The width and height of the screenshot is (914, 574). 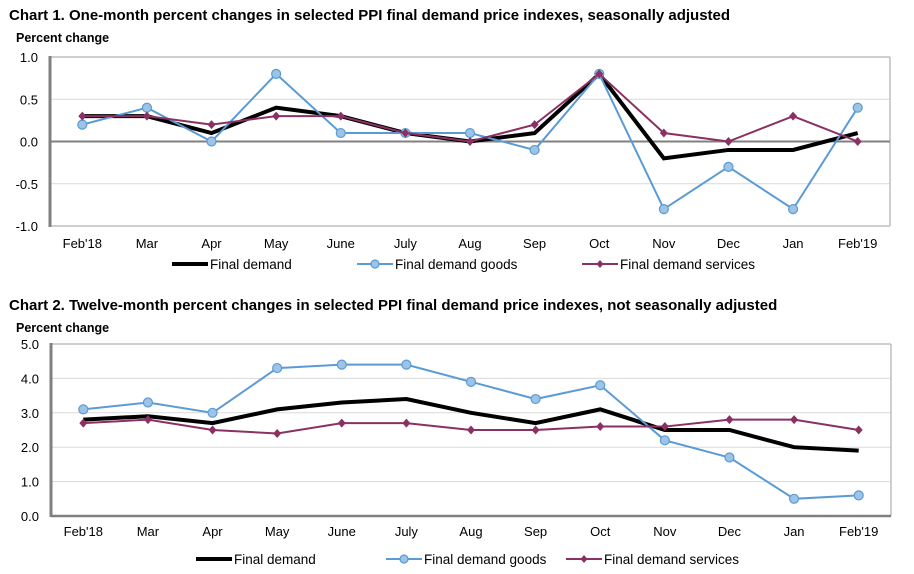 I want to click on chart-2-x-tick-label: Mar, so click(x=148, y=531).